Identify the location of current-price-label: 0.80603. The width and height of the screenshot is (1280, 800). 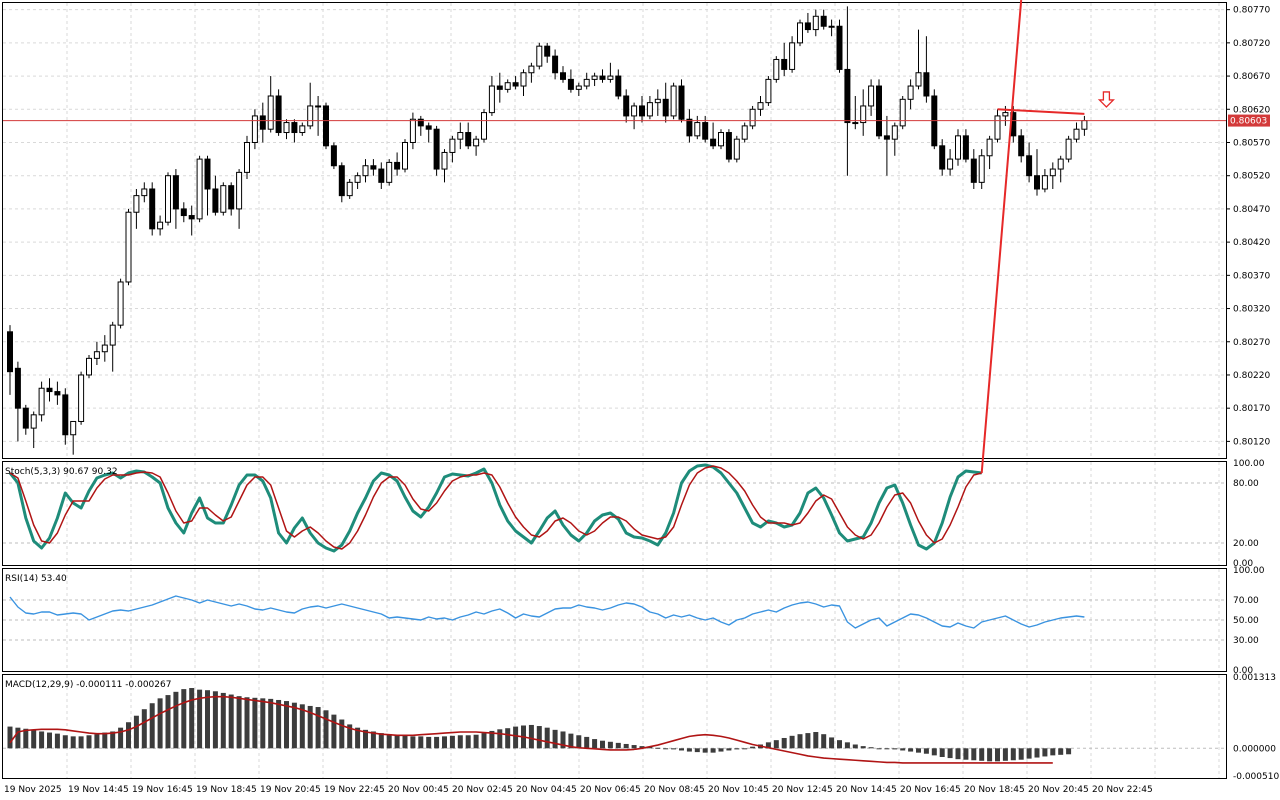
(1248, 122).